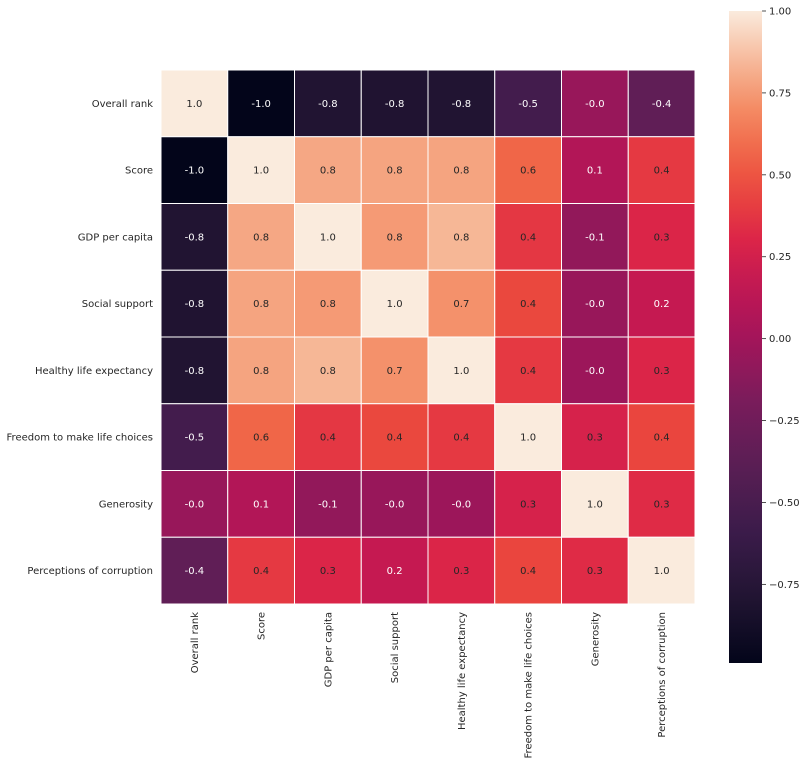 Image resolution: width=806 pixels, height=765 pixels. I want to click on colorbar-tick-label: 0.75, so click(780, 93).